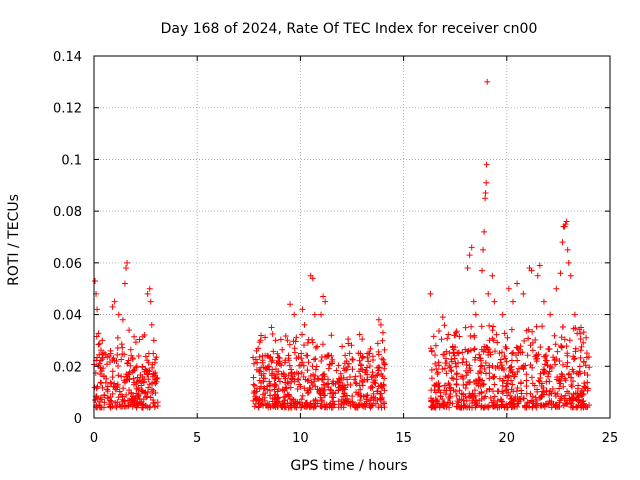  What do you see at coordinates (67, 212) in the screenshot?
I see `y-tick-label: 0.08` at bounding box center [67, 212].